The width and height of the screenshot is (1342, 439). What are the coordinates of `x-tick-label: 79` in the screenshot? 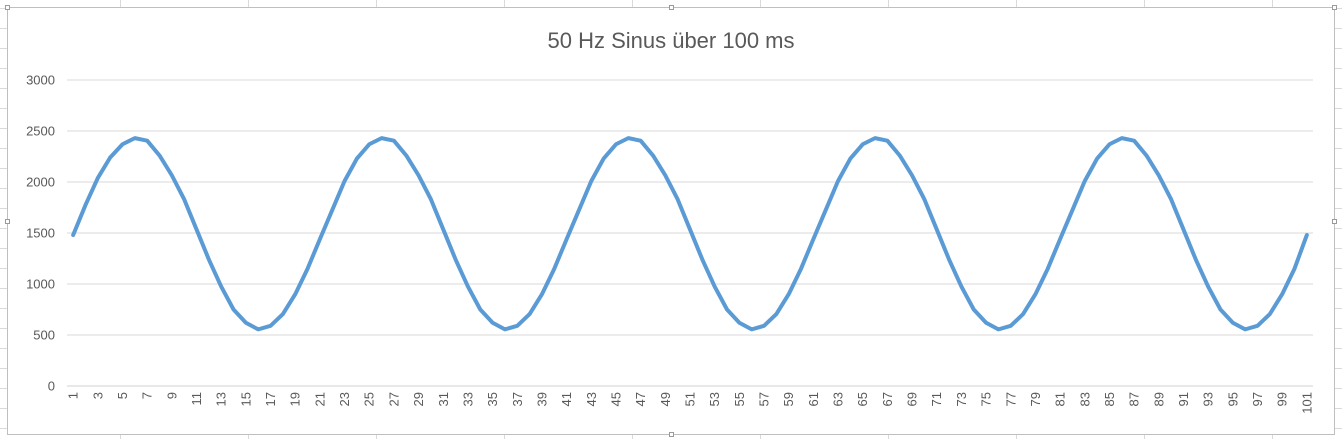 It's located at (1035, 399).